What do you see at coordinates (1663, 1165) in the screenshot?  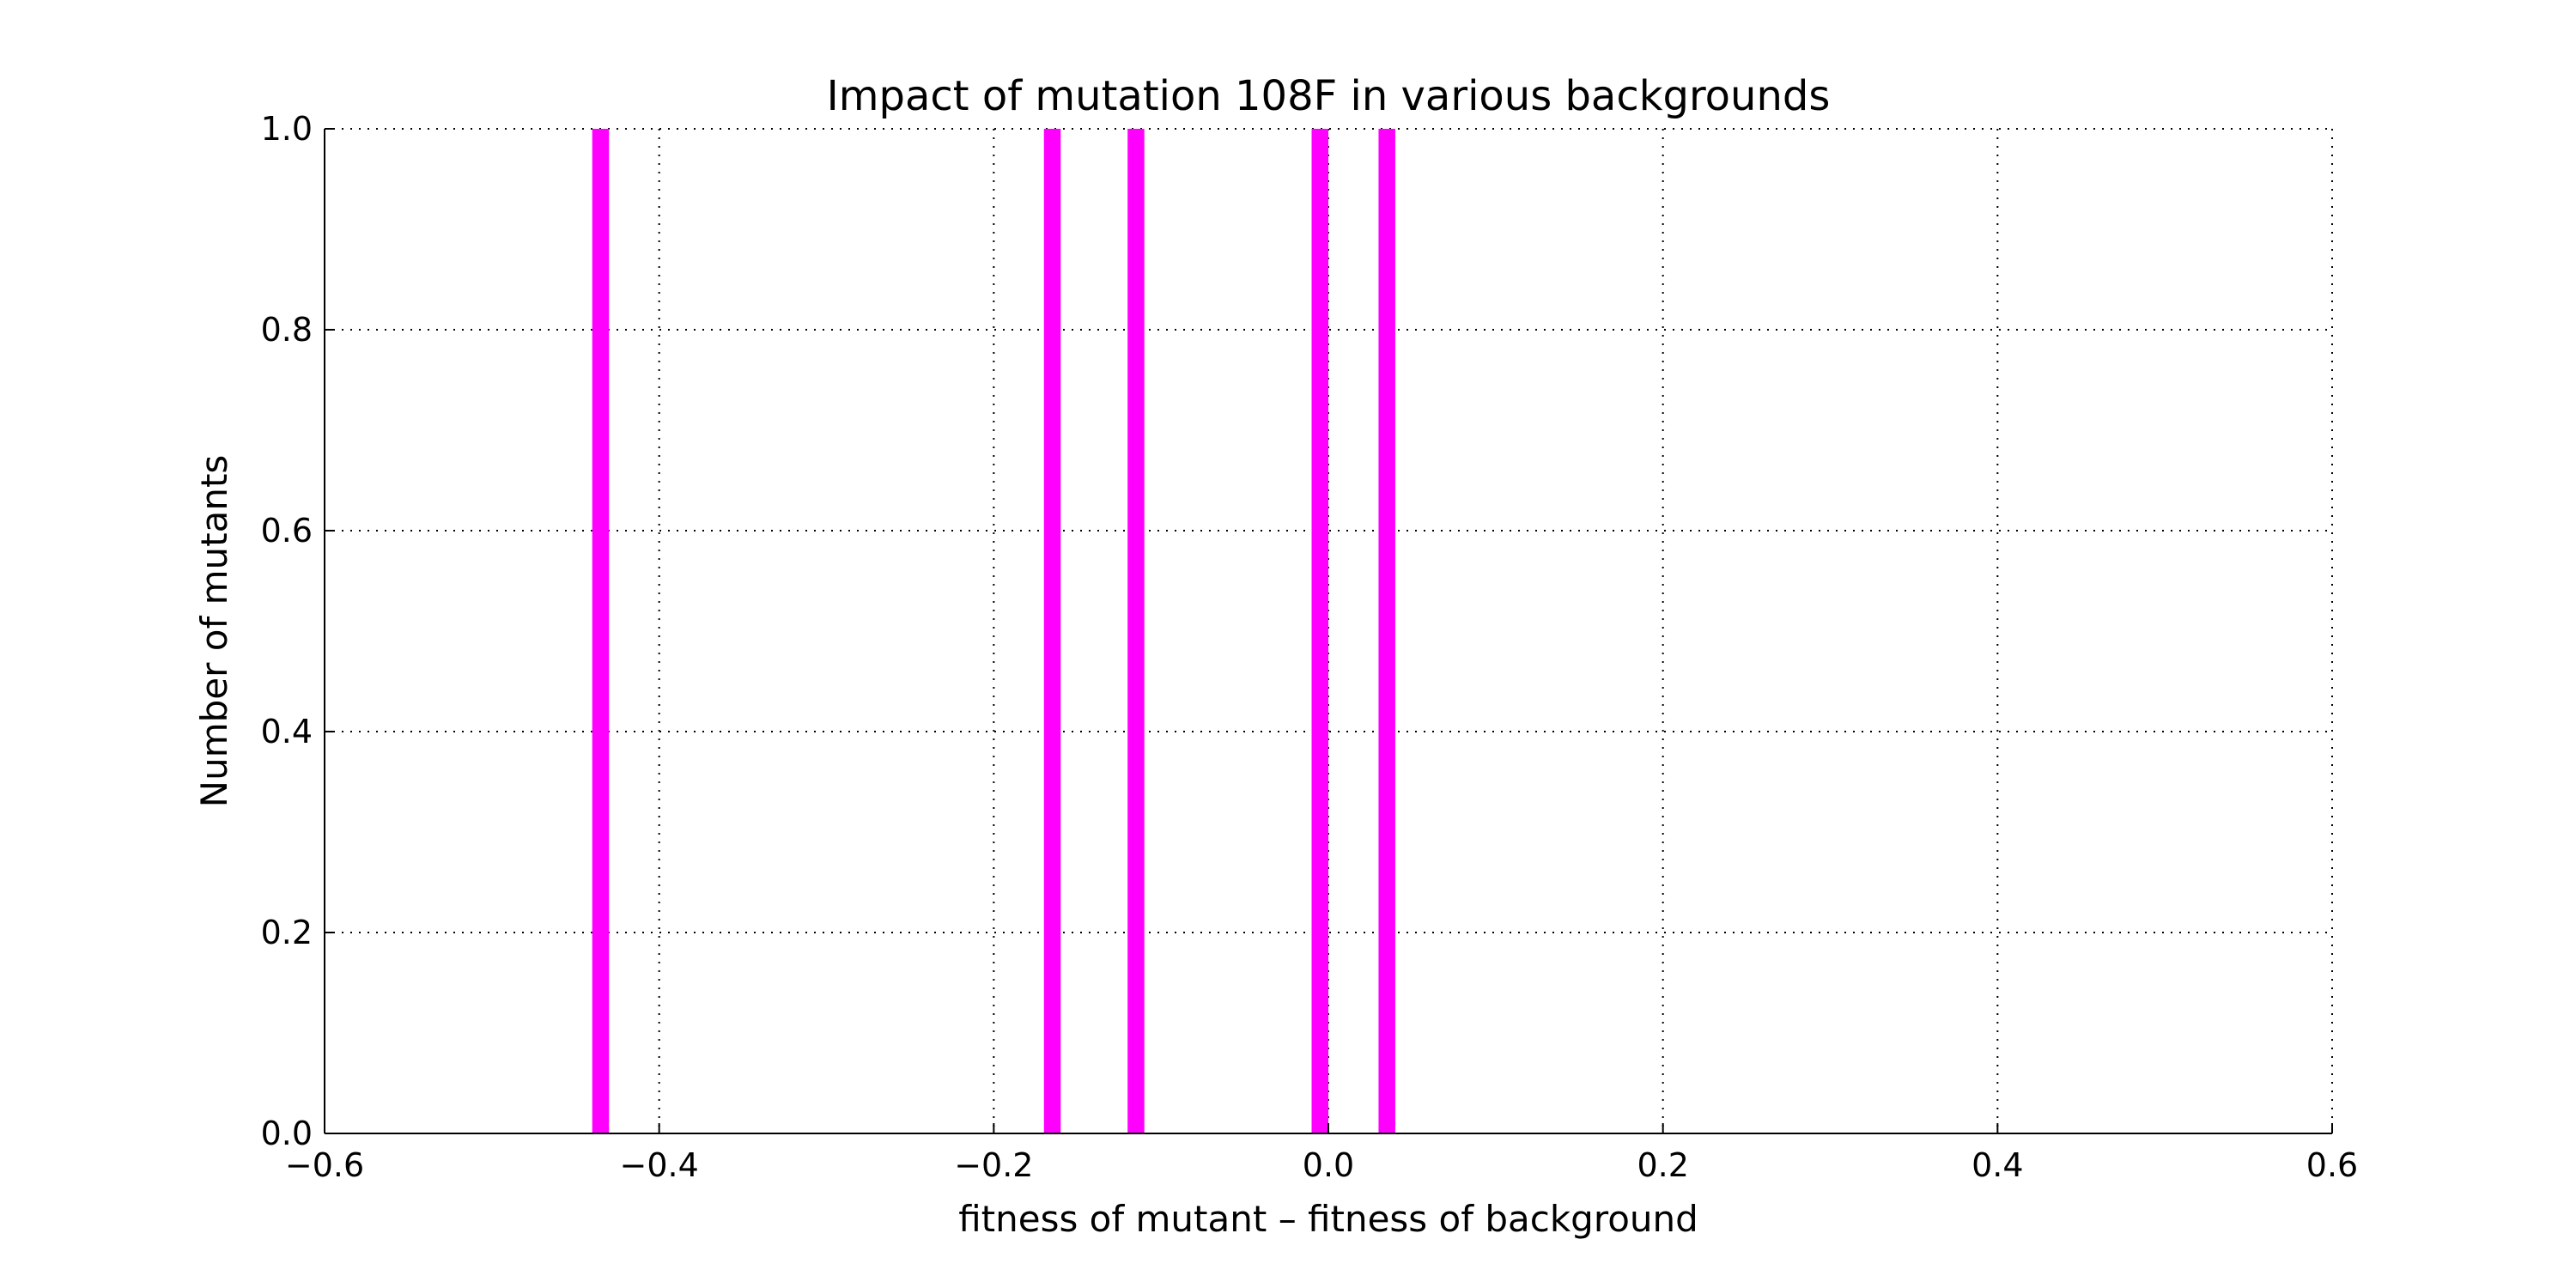 I see `x-tick-label: 0.2` at bounding box center [1663, 1165].